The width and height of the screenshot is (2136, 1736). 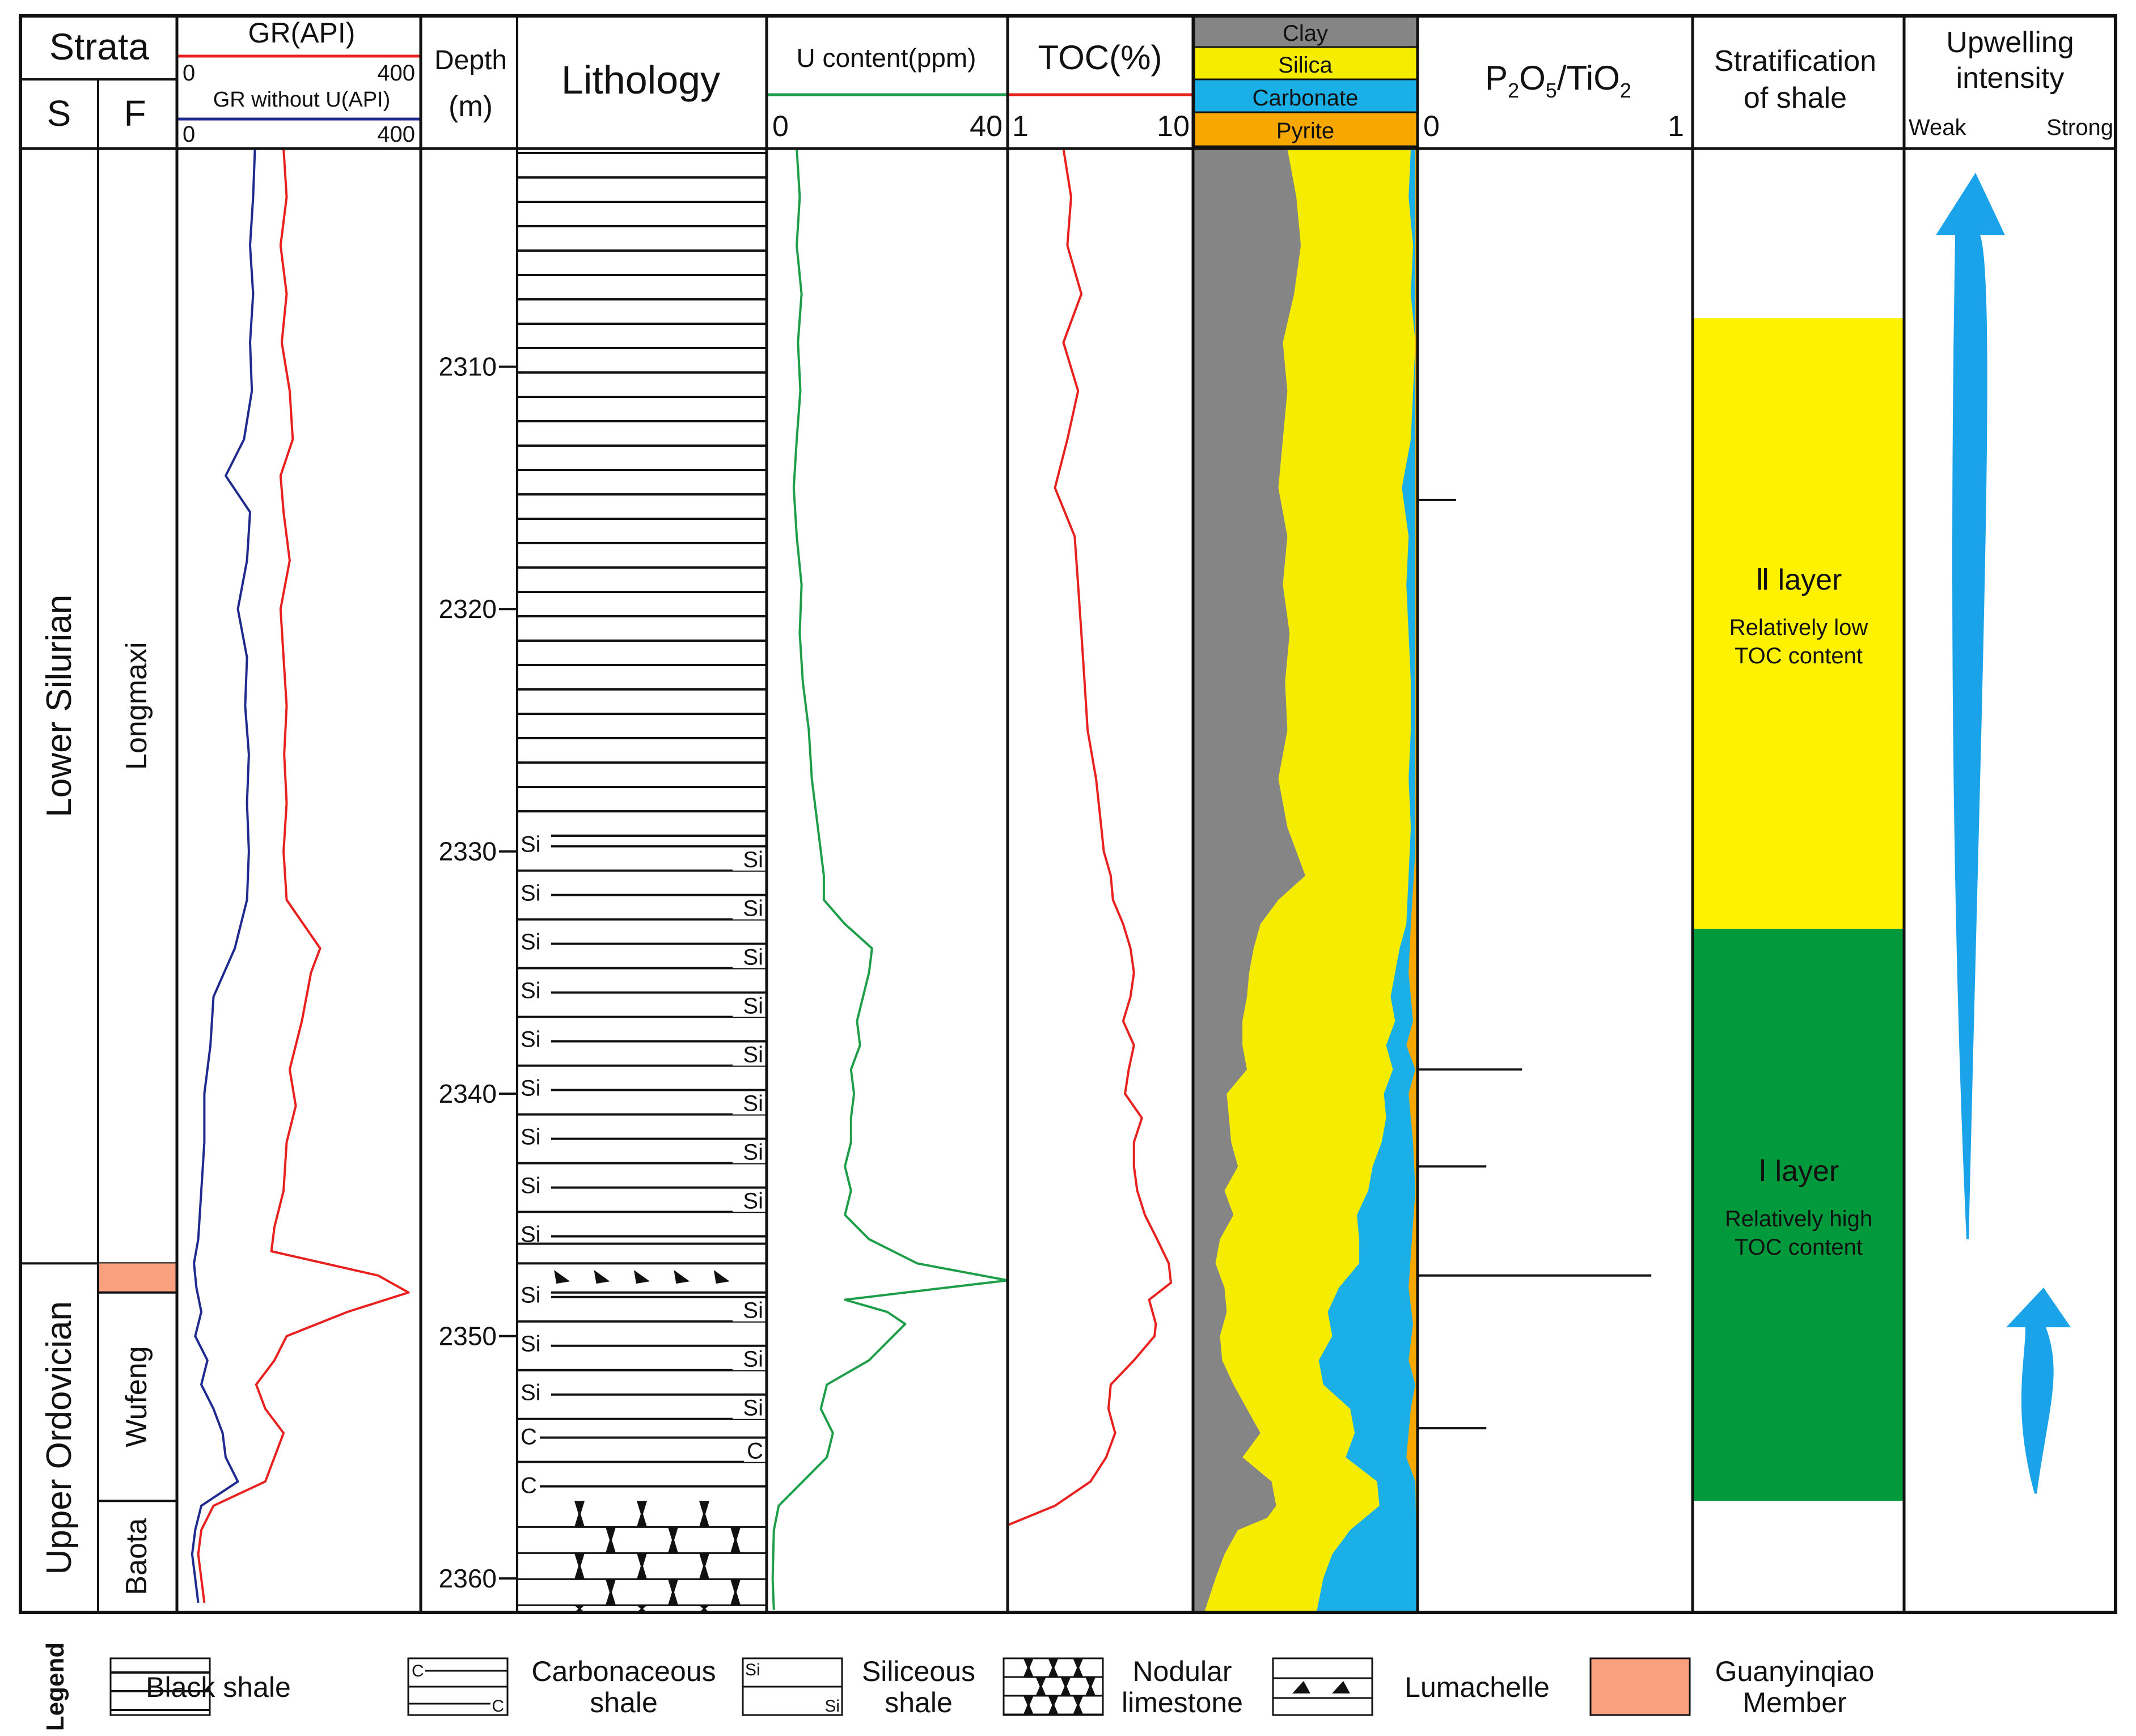 I want to click on legend-label: Carbonaceous, so click(x=623, y=1671).